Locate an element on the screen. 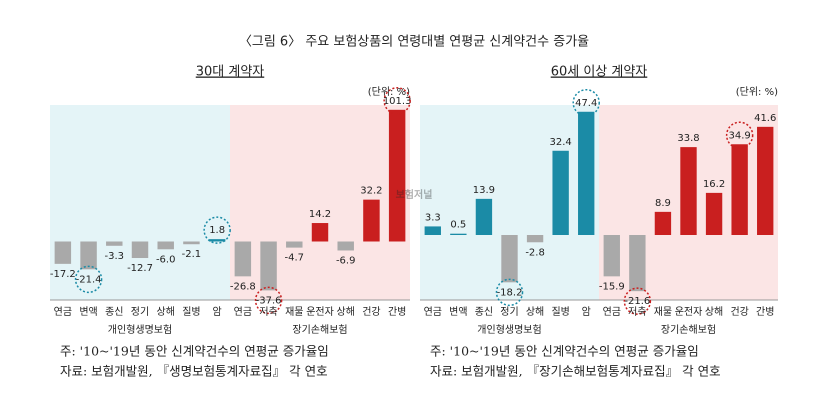  chart-subtitle: 60세 이상 계약자 is located at coordinates (599, 72).